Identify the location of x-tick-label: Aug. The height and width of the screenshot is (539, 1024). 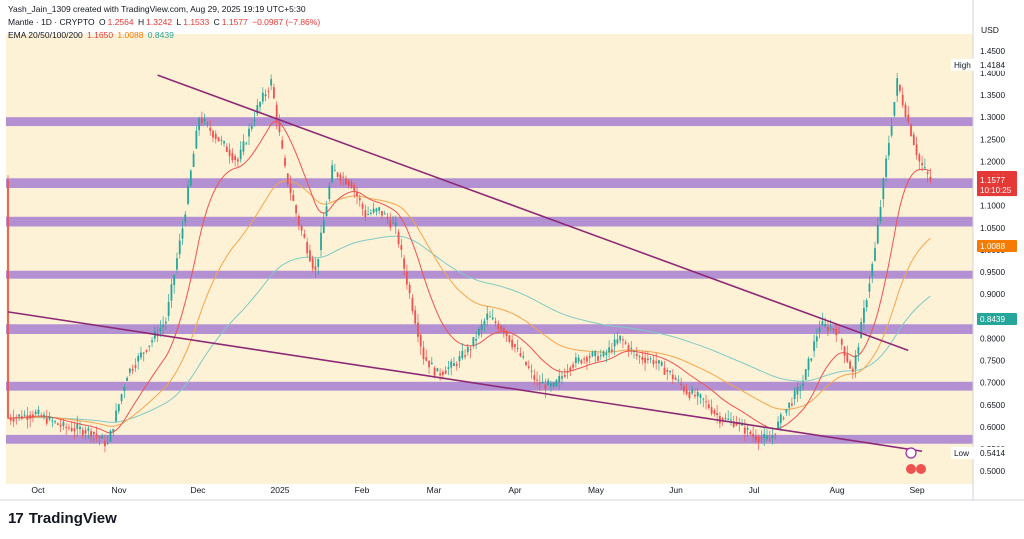
(836, 490).